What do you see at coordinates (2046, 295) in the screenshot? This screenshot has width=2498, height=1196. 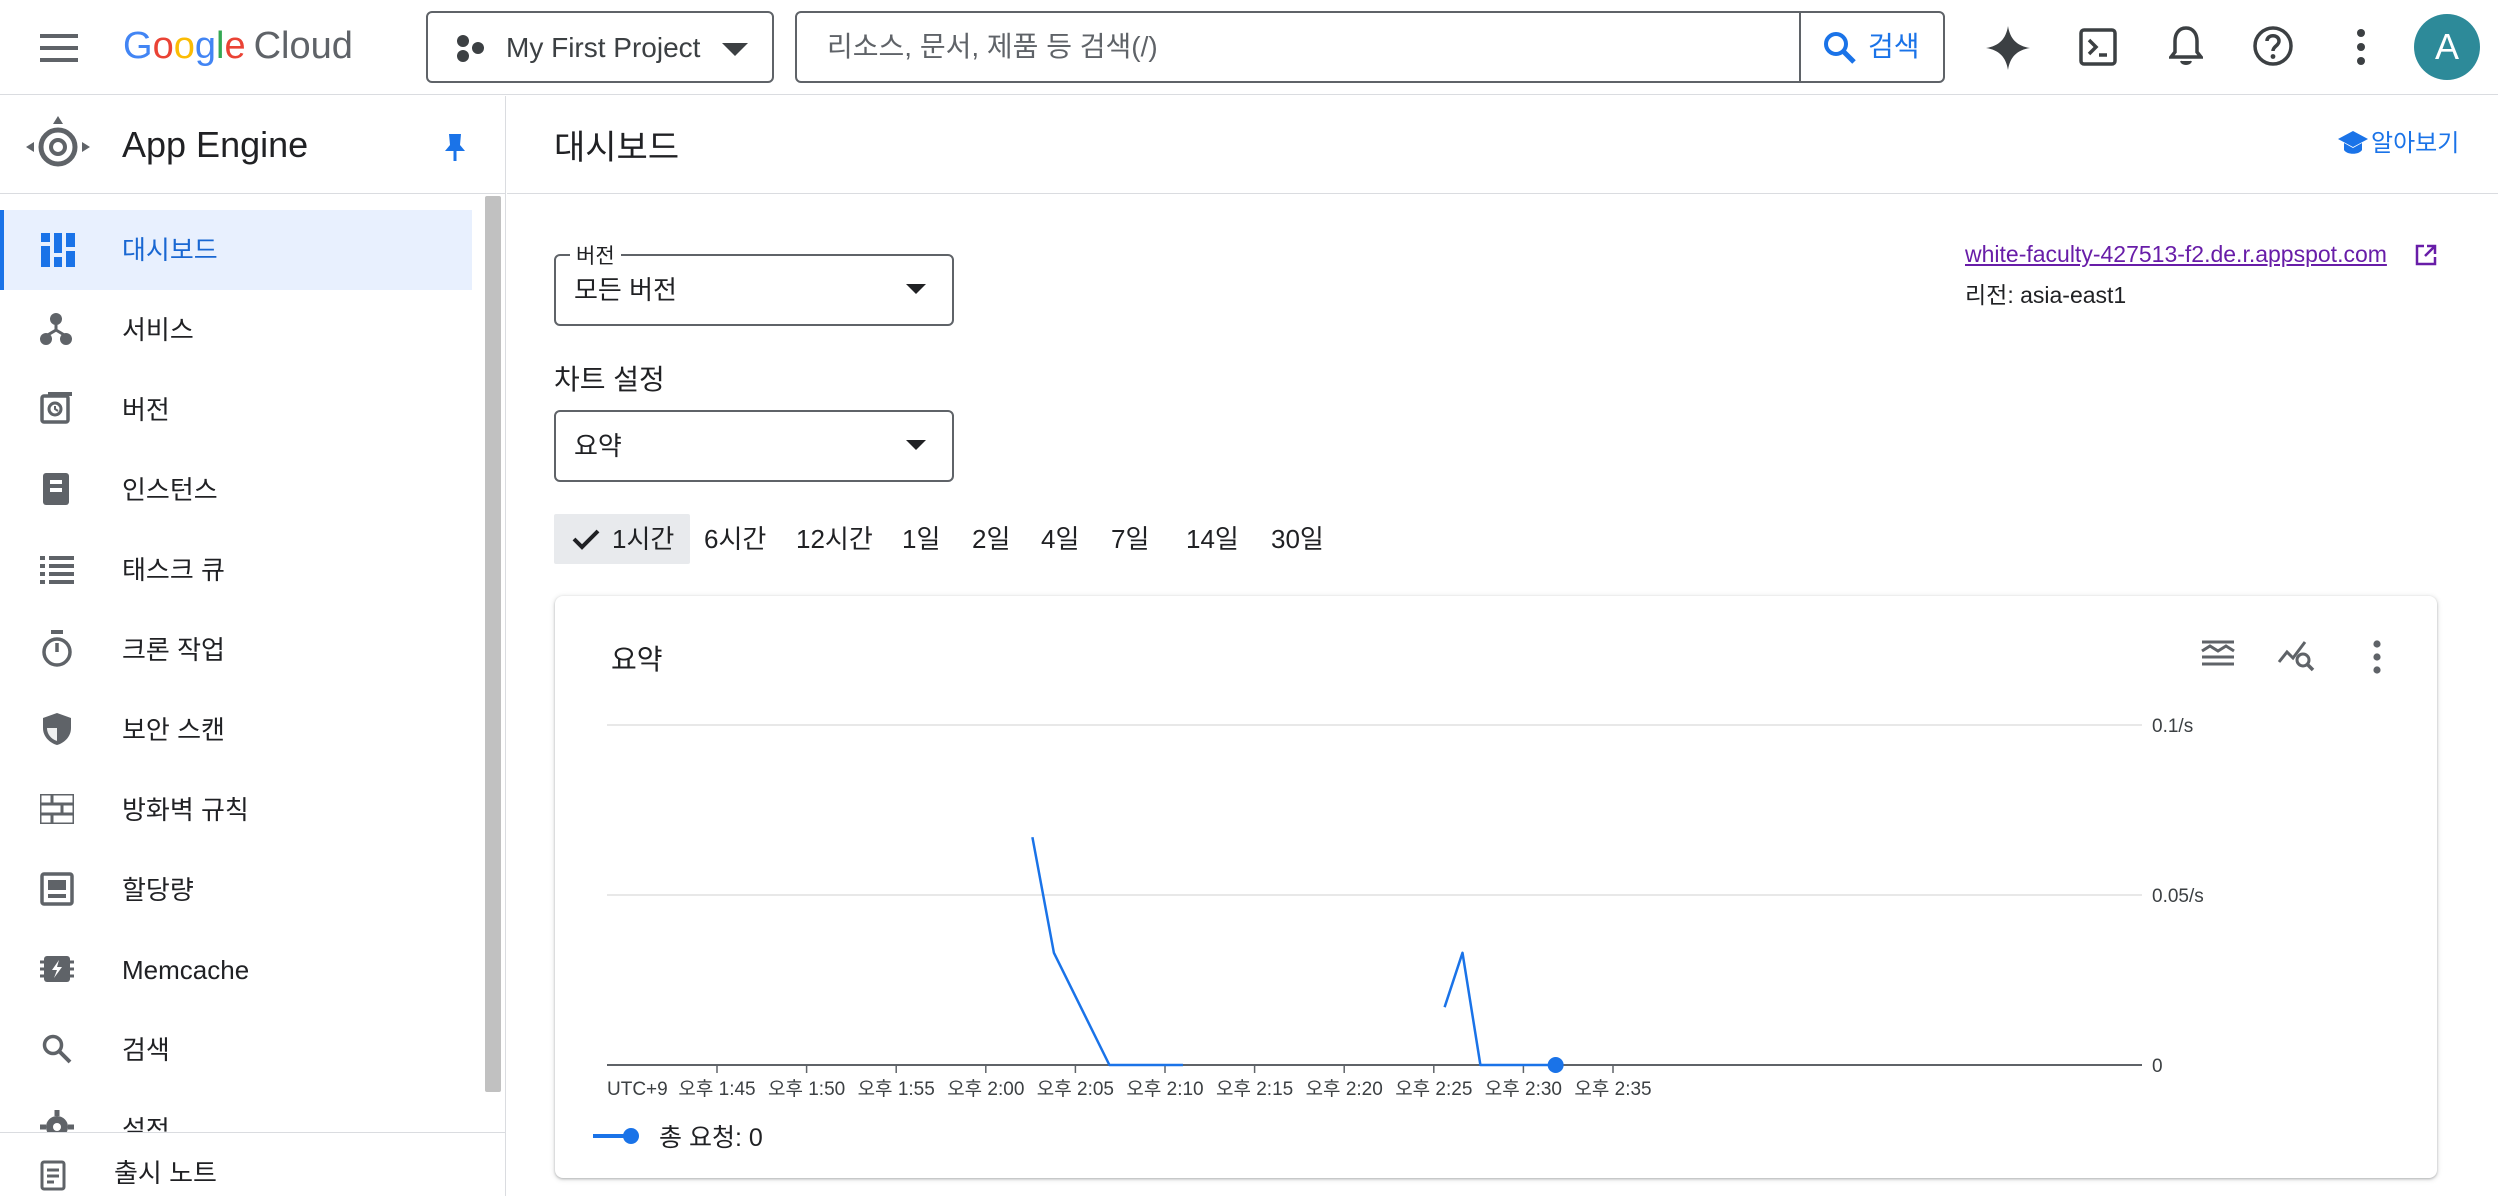 I see `region-text: 리전: asia-east1` at bounding box center [2046, 295].